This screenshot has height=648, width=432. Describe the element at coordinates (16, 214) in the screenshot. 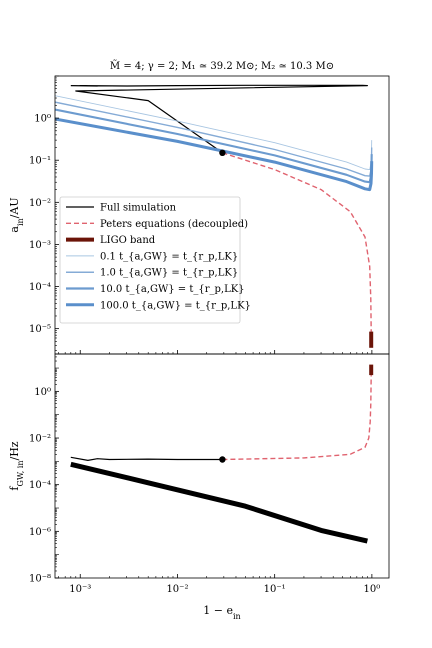

I see `top-y-axis-label: ain/AU` at that location.